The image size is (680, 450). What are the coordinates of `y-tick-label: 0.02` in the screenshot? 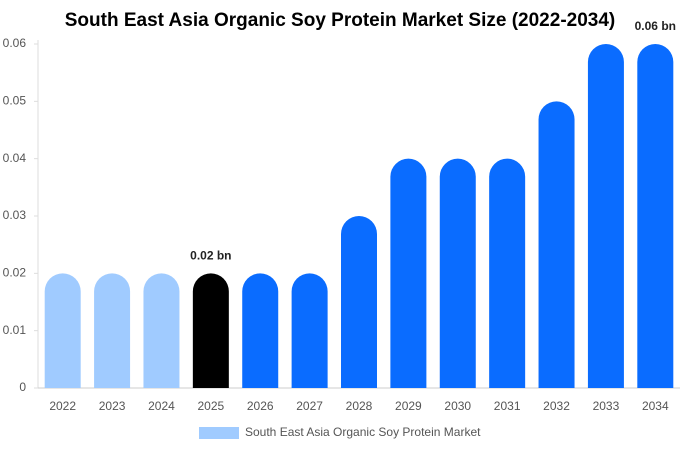 It's located at (15, 273).